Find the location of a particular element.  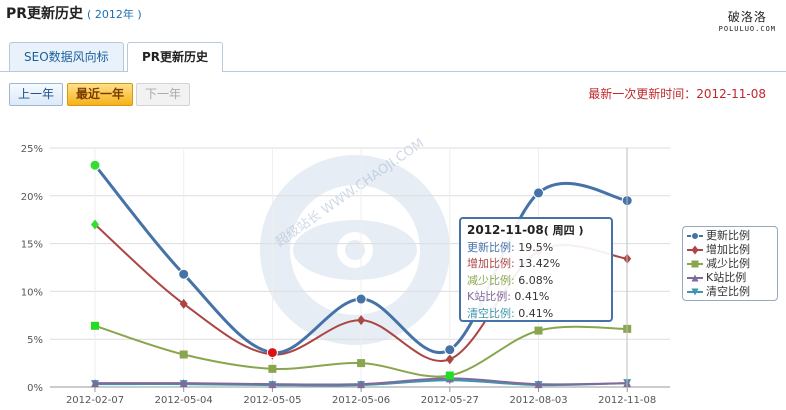

tooltip-row-update: 更新比例: 19.5% is located at coordinates (536, 248).